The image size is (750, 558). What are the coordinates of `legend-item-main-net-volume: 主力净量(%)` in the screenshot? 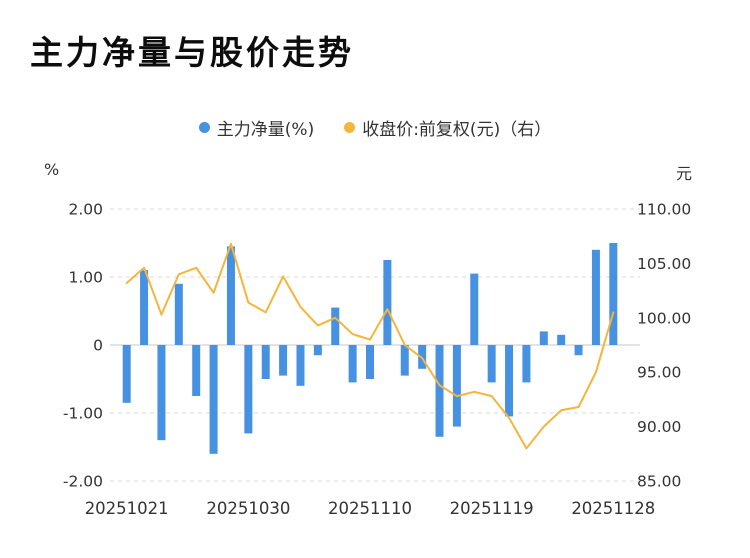 It's located at (256, 127).